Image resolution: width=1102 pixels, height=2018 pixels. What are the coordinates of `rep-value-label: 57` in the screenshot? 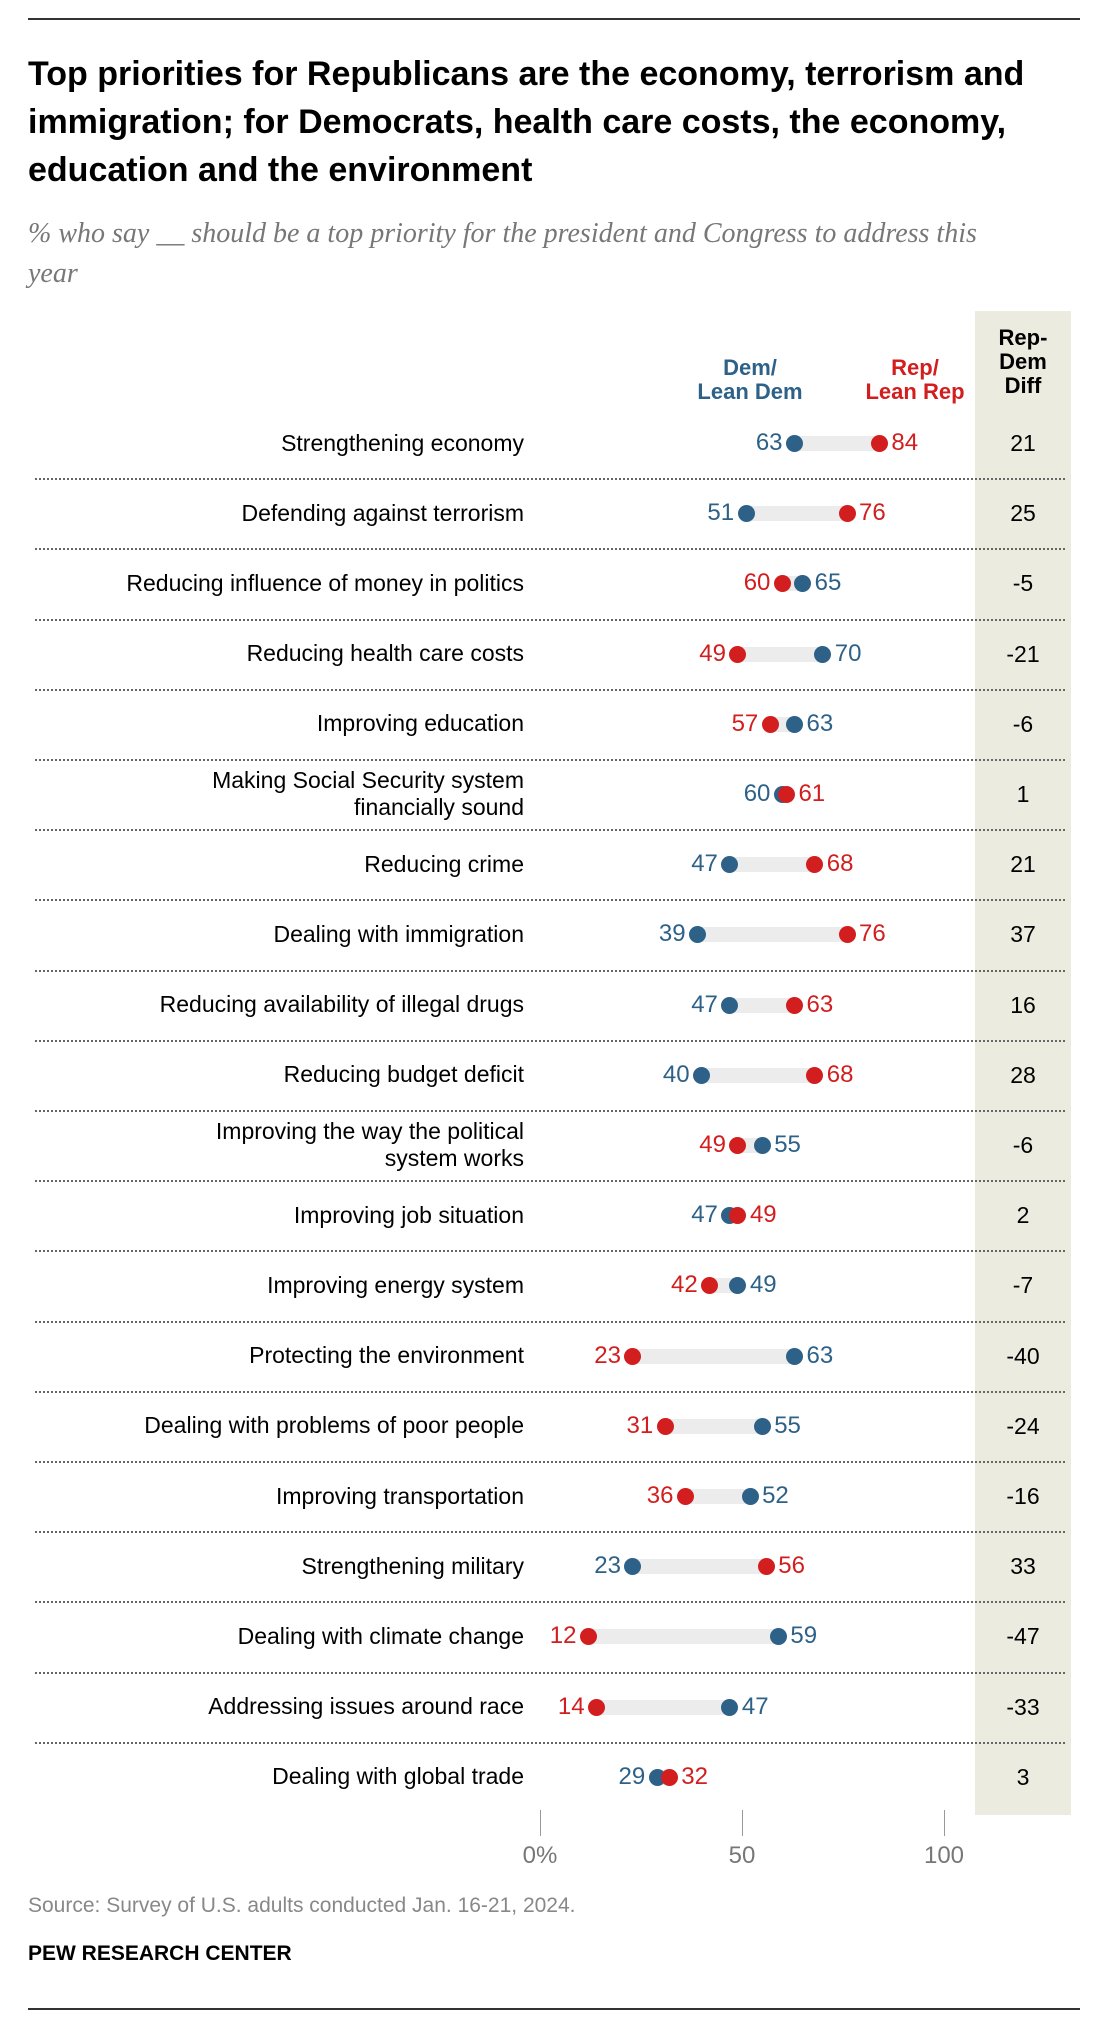 It's located at (745, 723).